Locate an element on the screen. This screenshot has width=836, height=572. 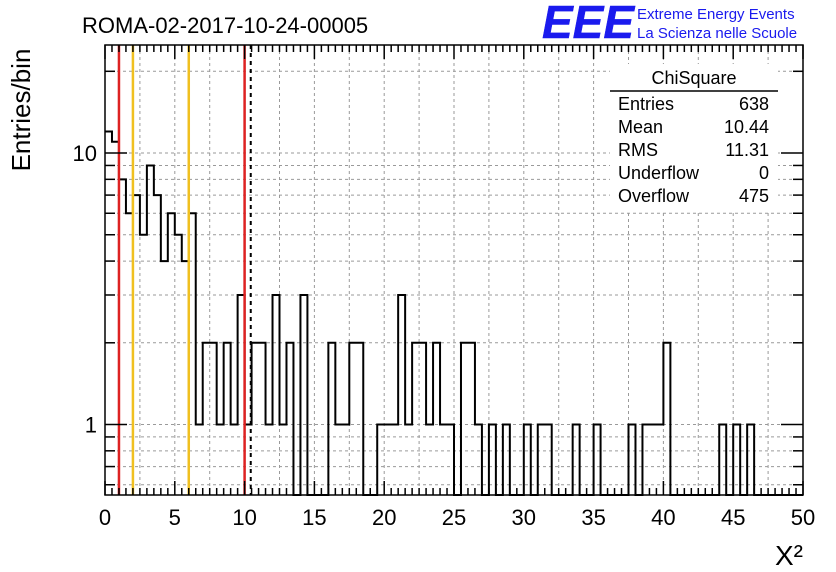
stats-label: Overflow is located at coordinates (654, 196).